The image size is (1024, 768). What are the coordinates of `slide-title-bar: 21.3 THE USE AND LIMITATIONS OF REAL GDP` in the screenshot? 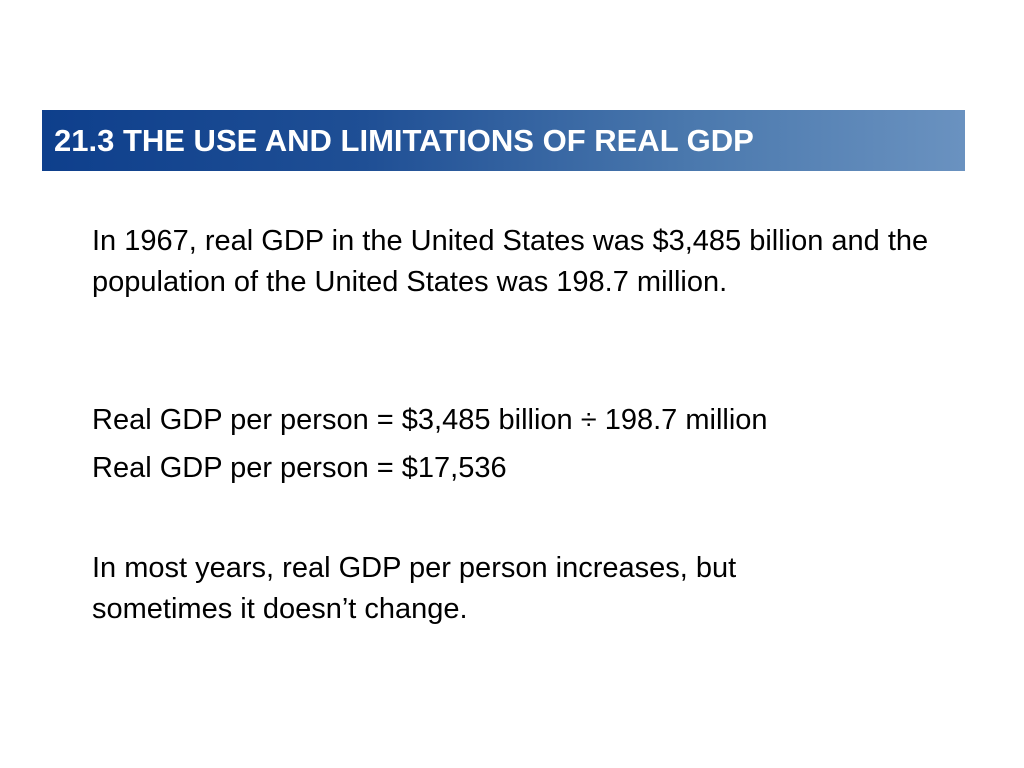 It's located at (503, 140).